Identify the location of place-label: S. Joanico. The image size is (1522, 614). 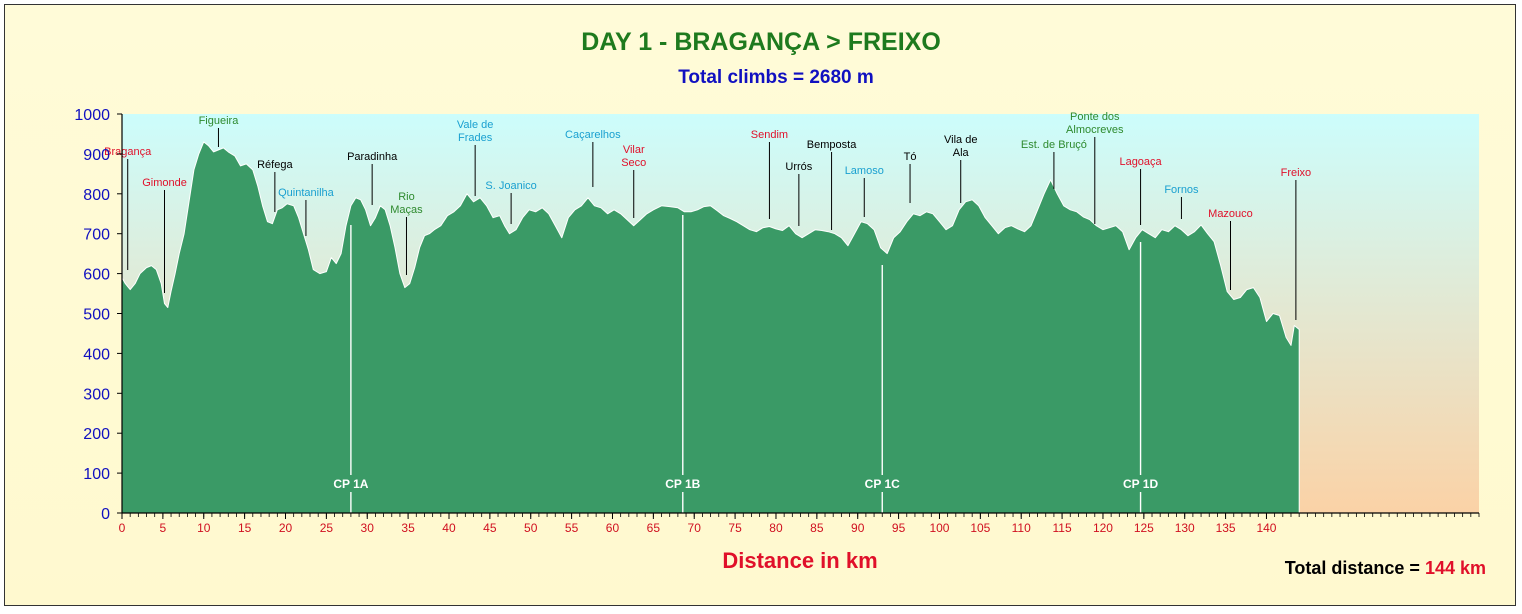
(510, 186).